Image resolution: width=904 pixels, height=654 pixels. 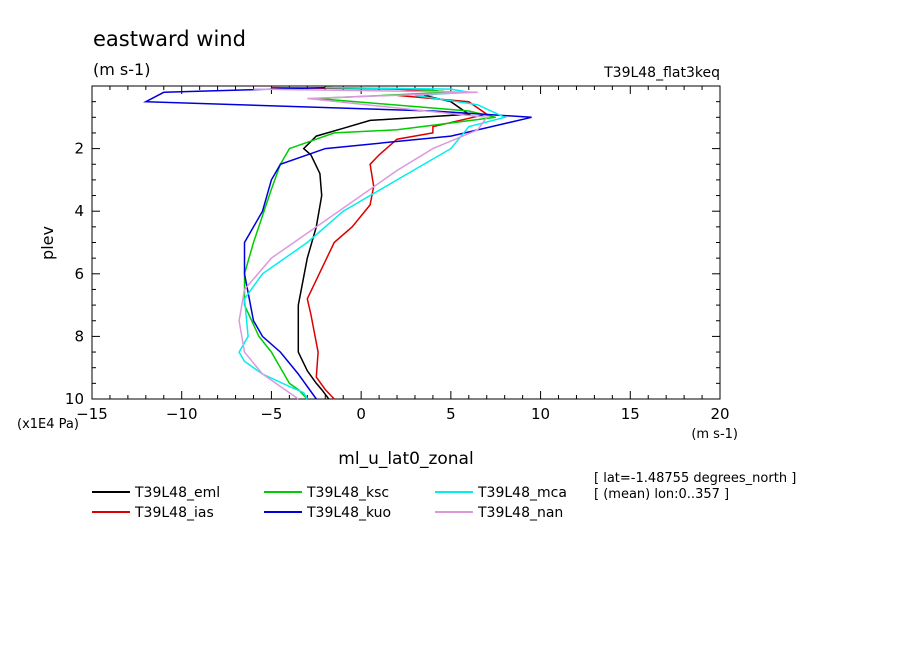 I want to click on lon-info: [ (mean) lon:0..357 ], so click(x=661, y=494).